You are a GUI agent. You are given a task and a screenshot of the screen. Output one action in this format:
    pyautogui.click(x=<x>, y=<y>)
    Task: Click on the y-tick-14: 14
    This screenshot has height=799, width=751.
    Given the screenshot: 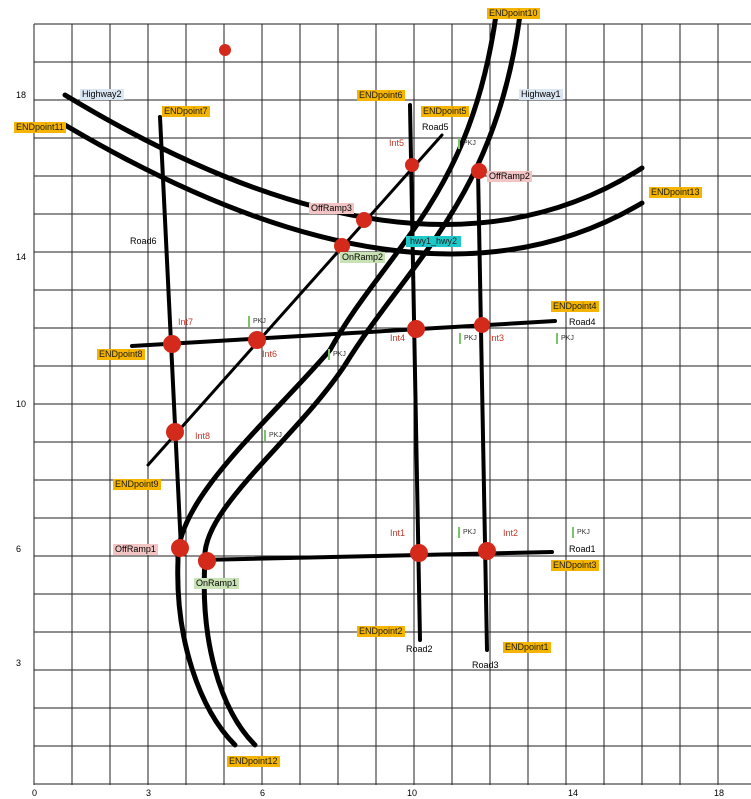 What is the action you would take?
    pyautogui.click(x=21, y=257)
    